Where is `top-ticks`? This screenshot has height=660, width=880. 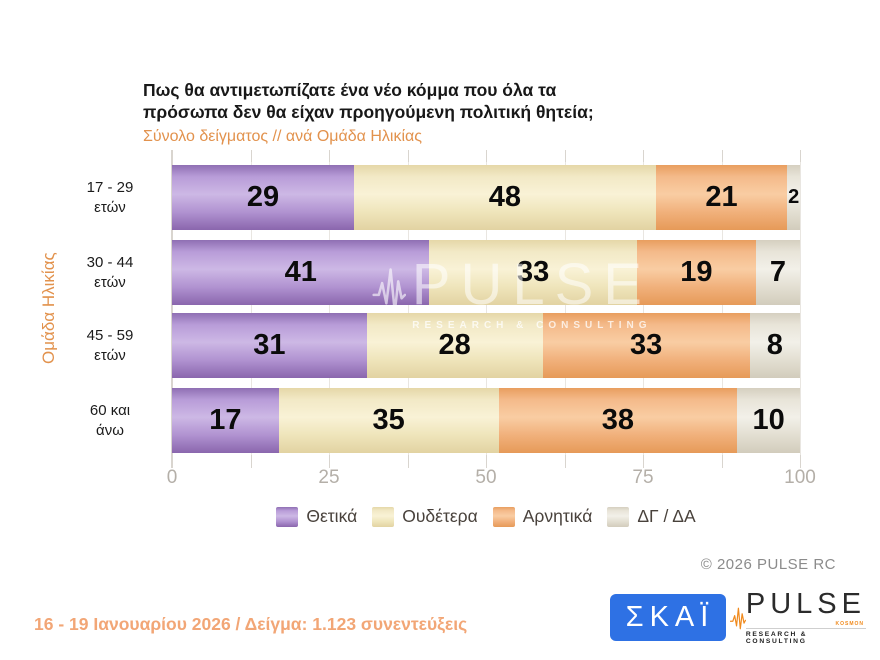 top-ticks is located at coordinates (486, 156).